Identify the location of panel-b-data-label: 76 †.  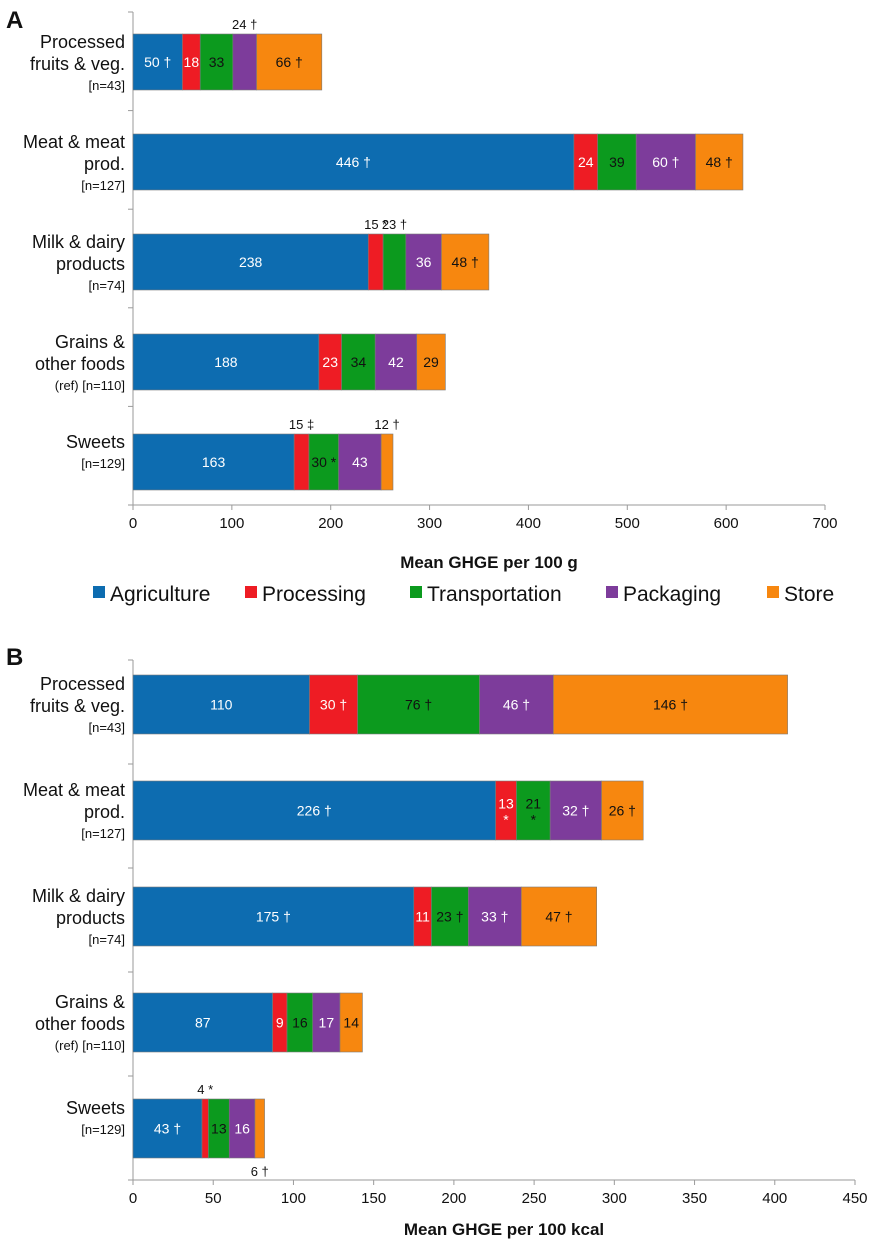
(418, 705).